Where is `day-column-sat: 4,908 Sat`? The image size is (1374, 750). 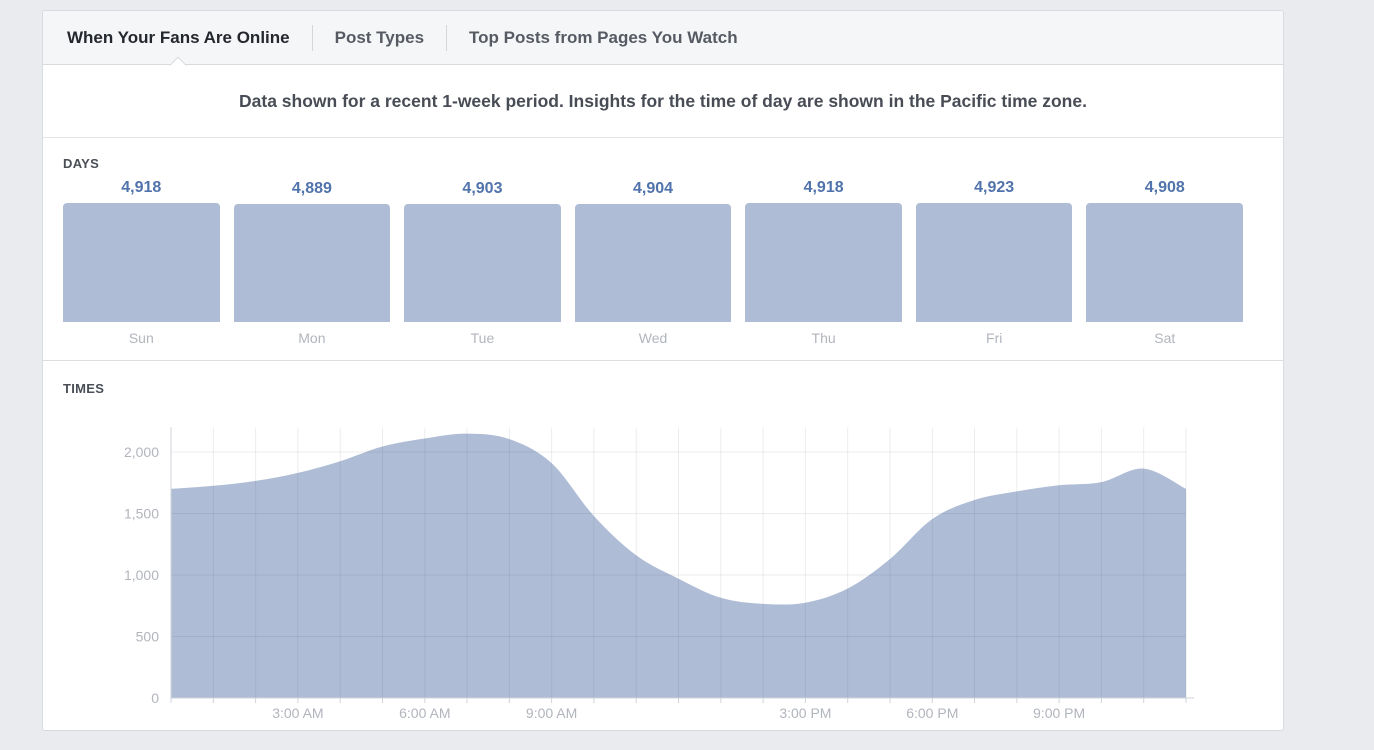 day-column-sat: 4,908 Sat is located at coordinates (1165, 262).